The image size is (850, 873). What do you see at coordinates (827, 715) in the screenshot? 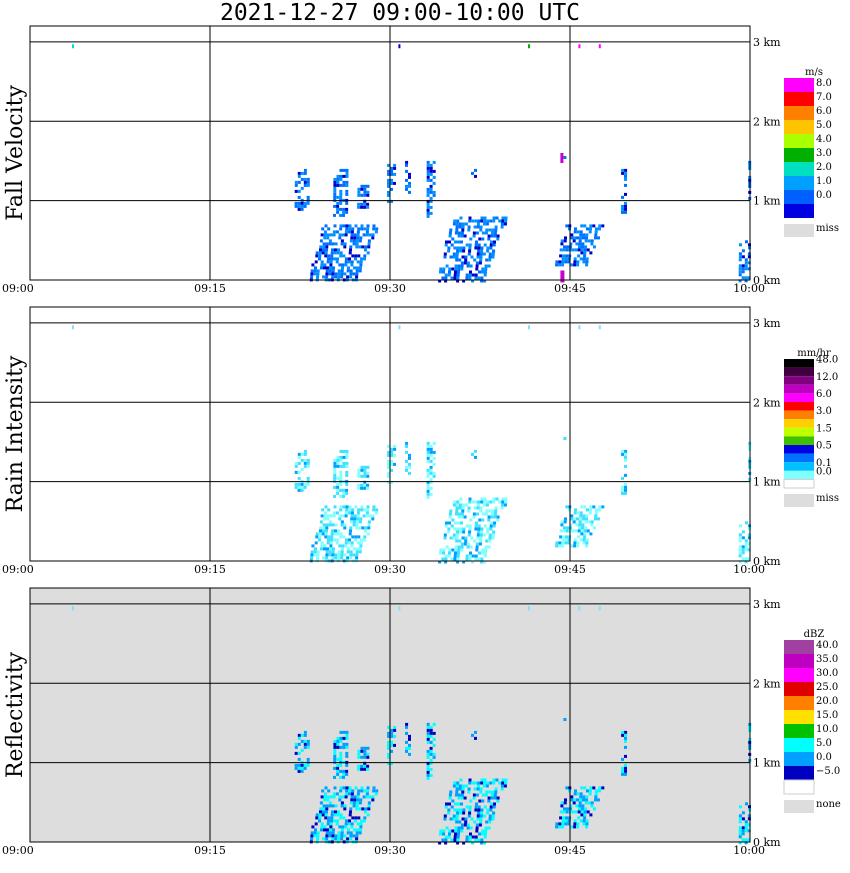
I see `colorbar-label: 15.0` at bounding box center [827, 715].